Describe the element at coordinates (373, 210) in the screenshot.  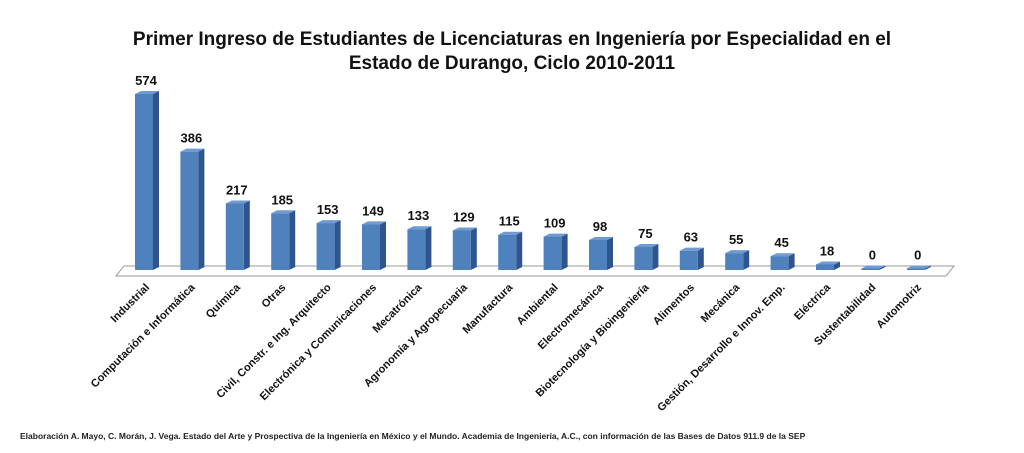
I see `data-label: 149` at that location.